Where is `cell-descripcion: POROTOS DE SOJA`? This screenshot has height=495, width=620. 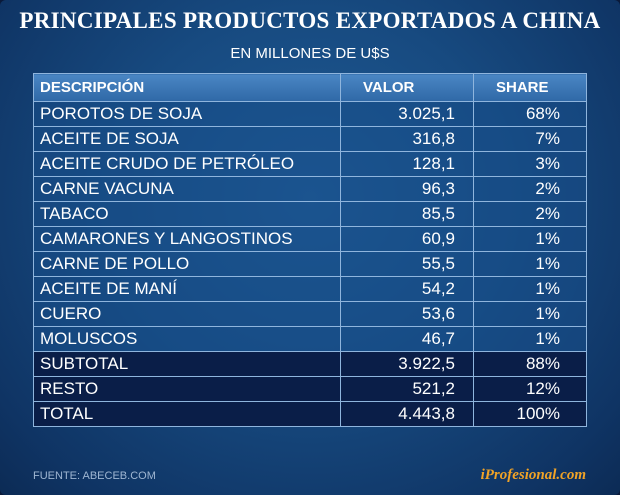
cell-descripcion: POROTOS DE SOJA is located at coordinates (187, 114).